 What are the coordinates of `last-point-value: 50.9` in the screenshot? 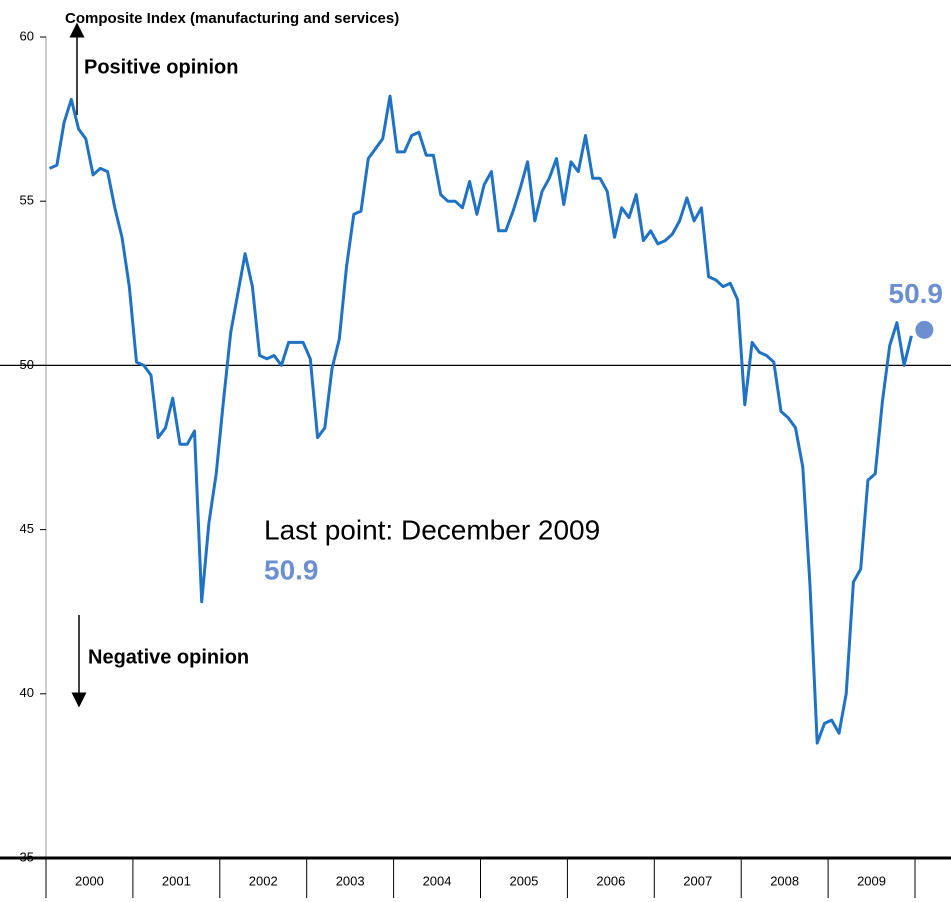 It's located at (291, 569).